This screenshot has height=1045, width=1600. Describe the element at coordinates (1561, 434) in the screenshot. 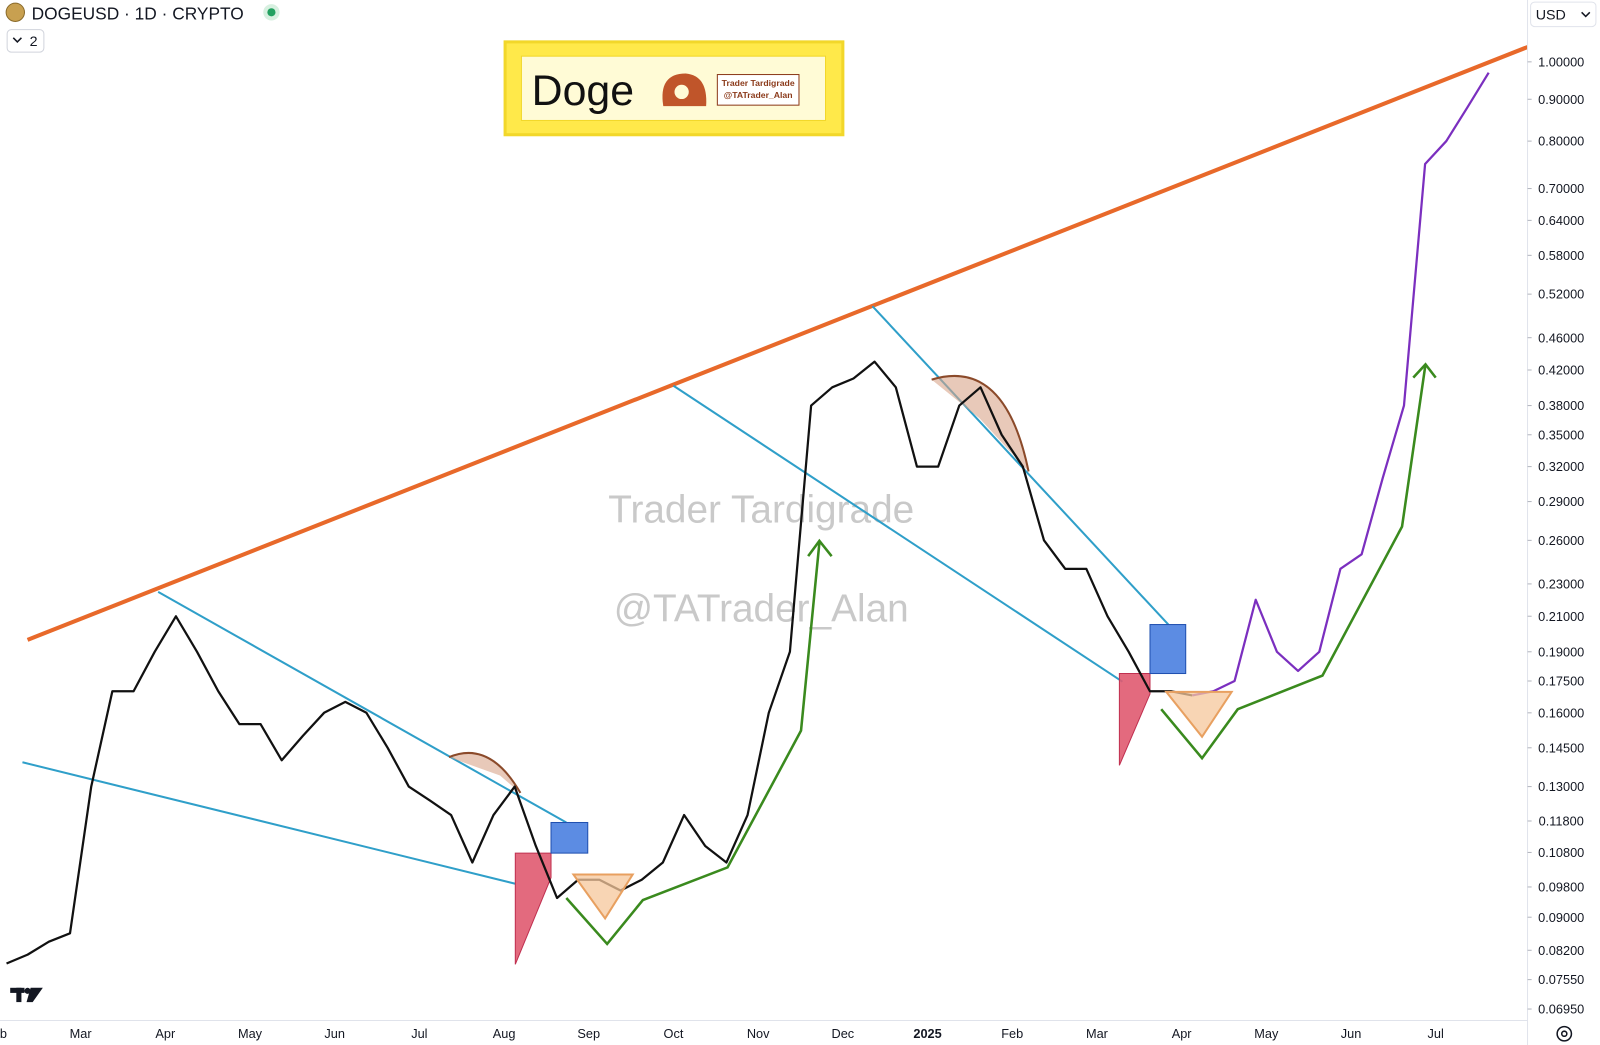

I see `y-tick-label: 0.35000` at that location.